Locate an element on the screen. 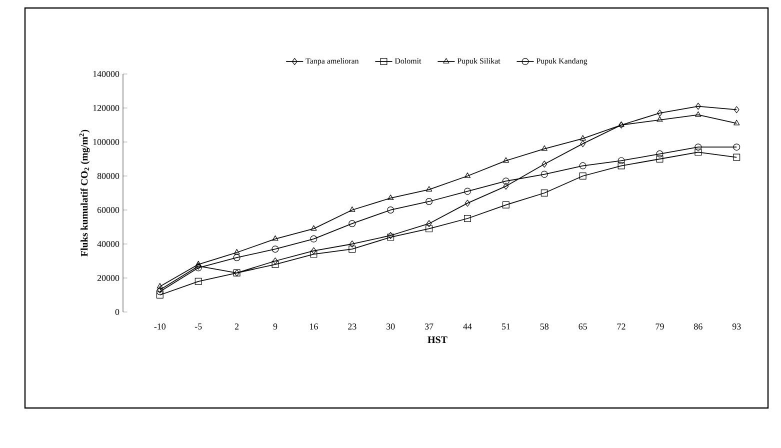 The height and width of the screenshot is (448, 781). x-tick-label: 44 is located at coordinates (467, 327).